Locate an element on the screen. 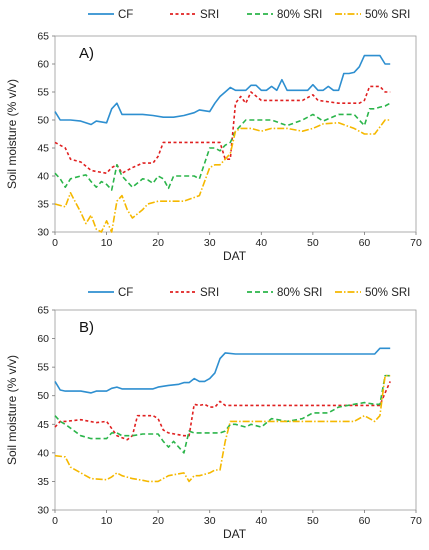  panel-b-legend-label: 80% SRI is located at coordinates (299, 293).